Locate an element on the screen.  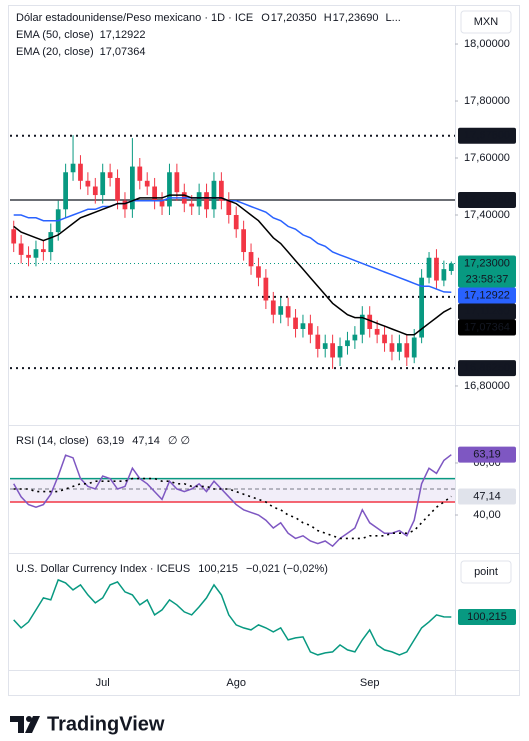
legend-status: ∅ ∅ is located at coordinates (179, 441).